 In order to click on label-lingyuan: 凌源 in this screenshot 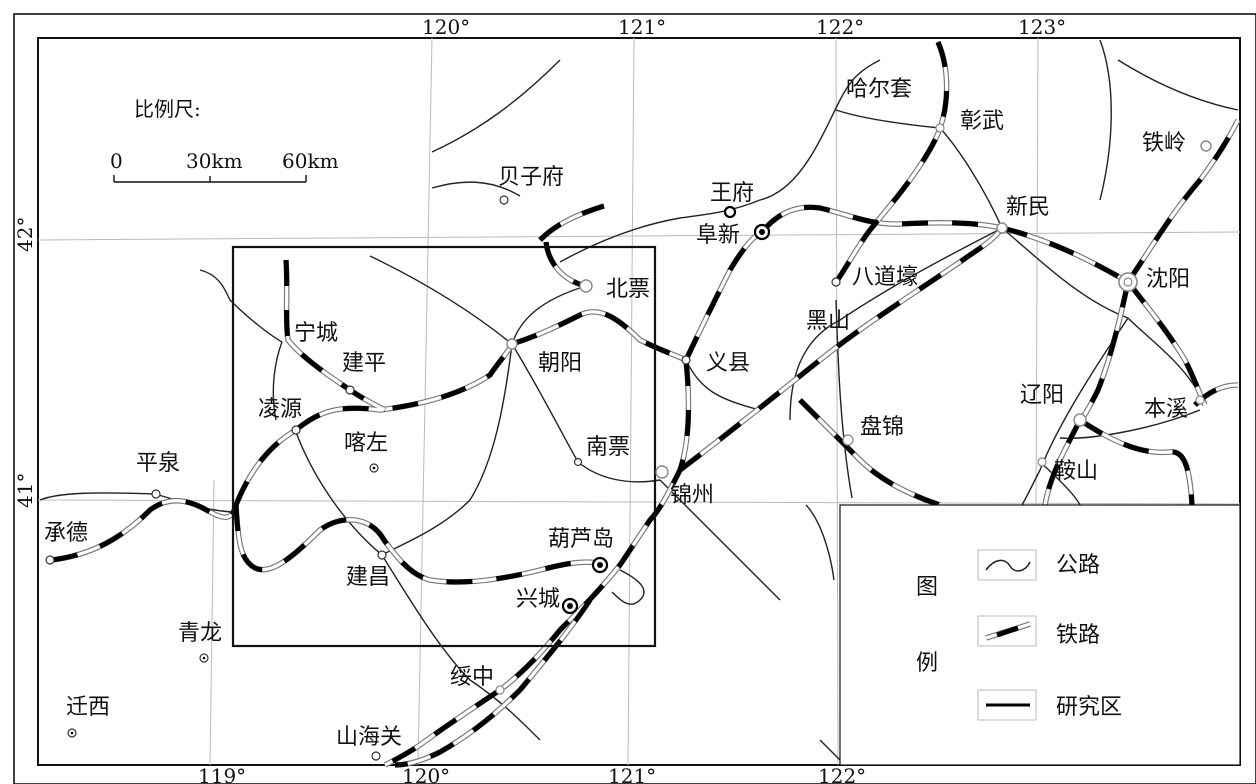, I will do `click(280, 409)`.